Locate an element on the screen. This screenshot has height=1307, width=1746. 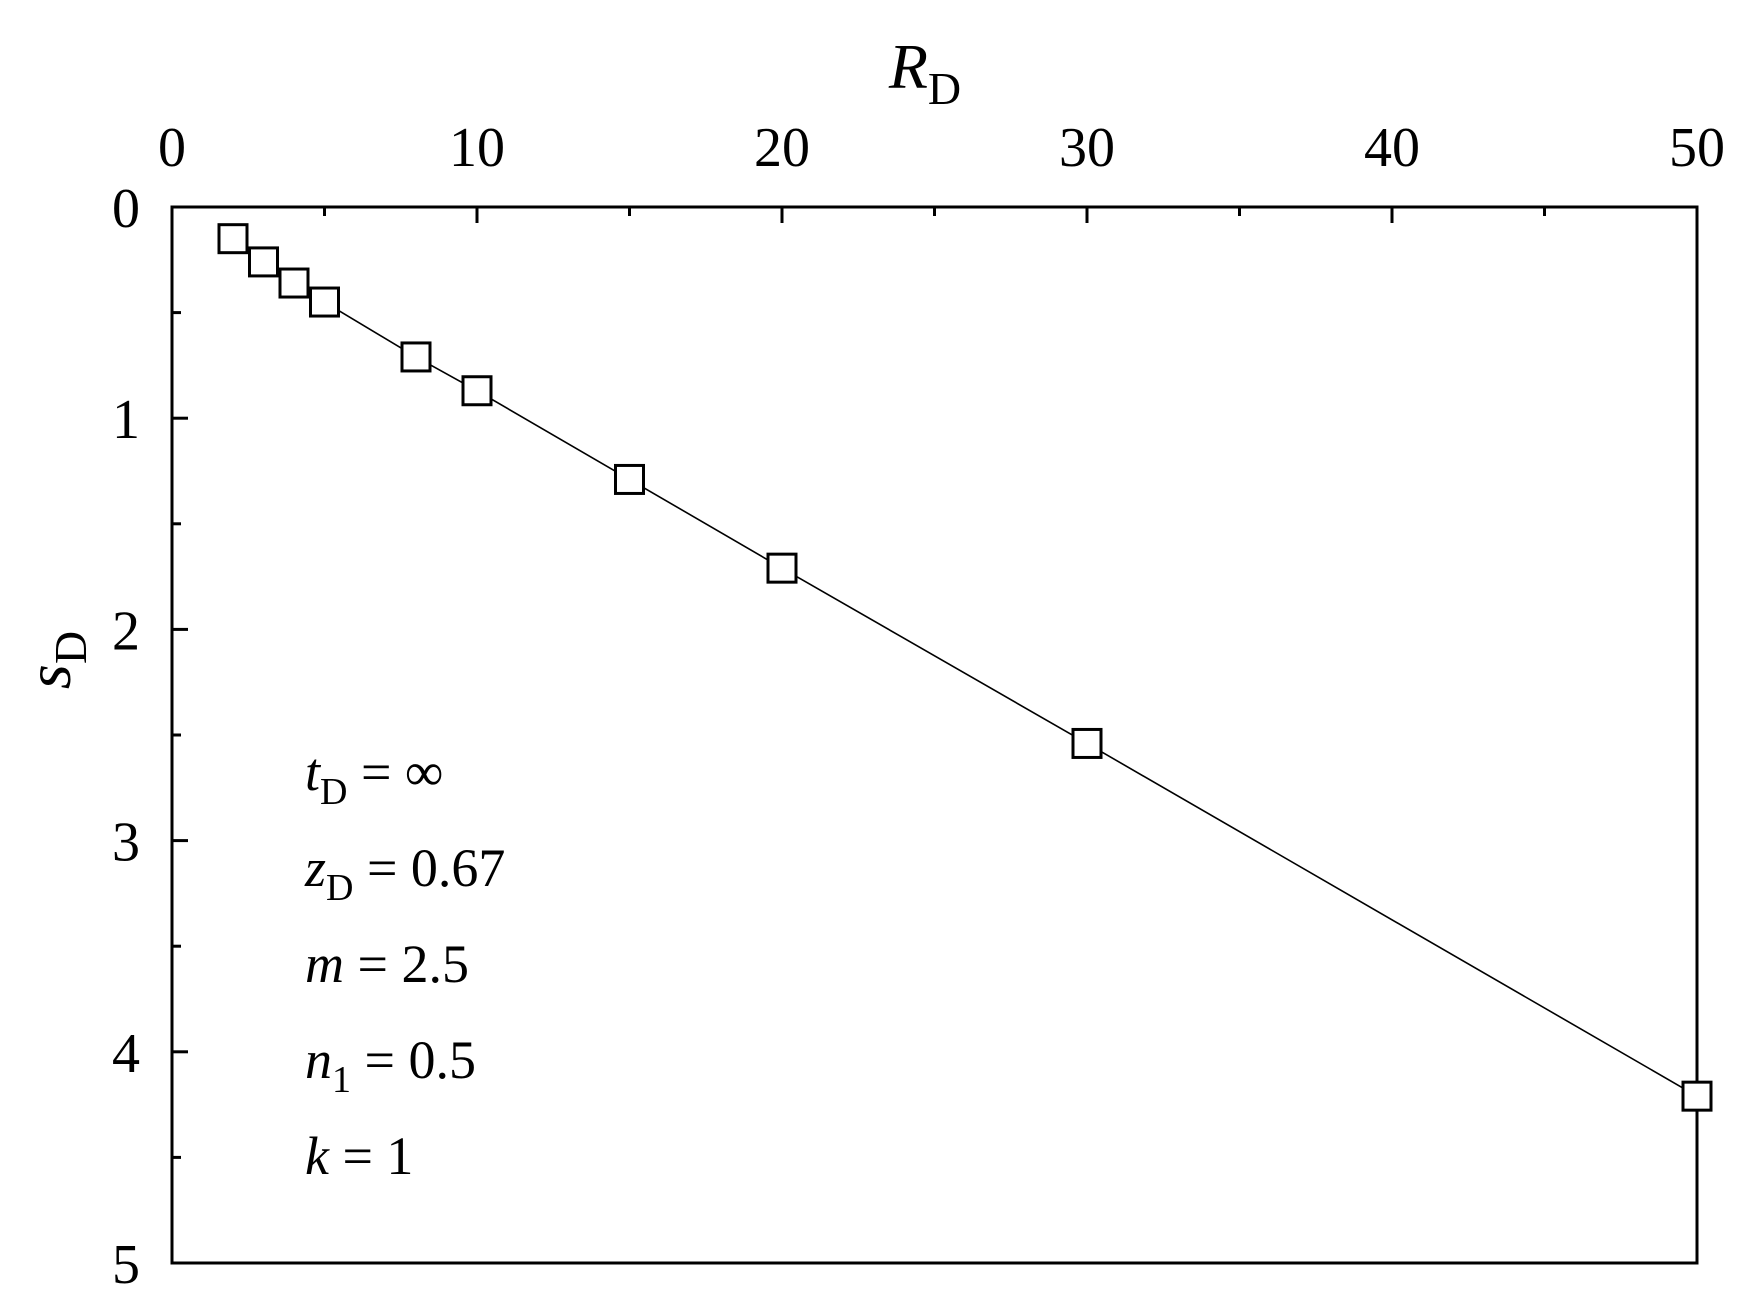
y-tick-label: 5 is located at coordinates (126, 1265).